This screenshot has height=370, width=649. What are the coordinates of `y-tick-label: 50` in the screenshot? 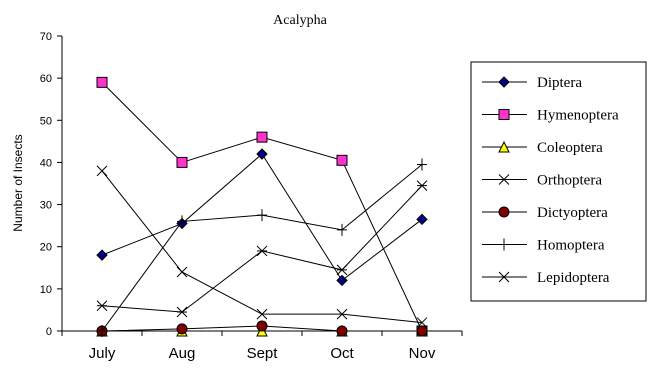 It's located at (46, 121).